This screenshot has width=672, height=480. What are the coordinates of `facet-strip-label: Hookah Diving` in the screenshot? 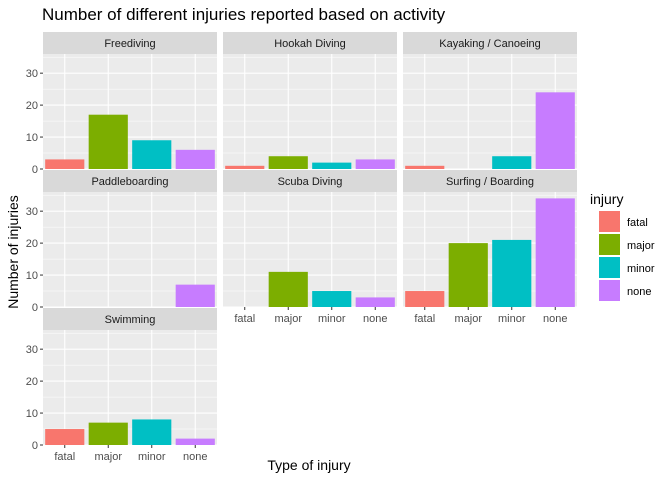 It's located at (310, 44).